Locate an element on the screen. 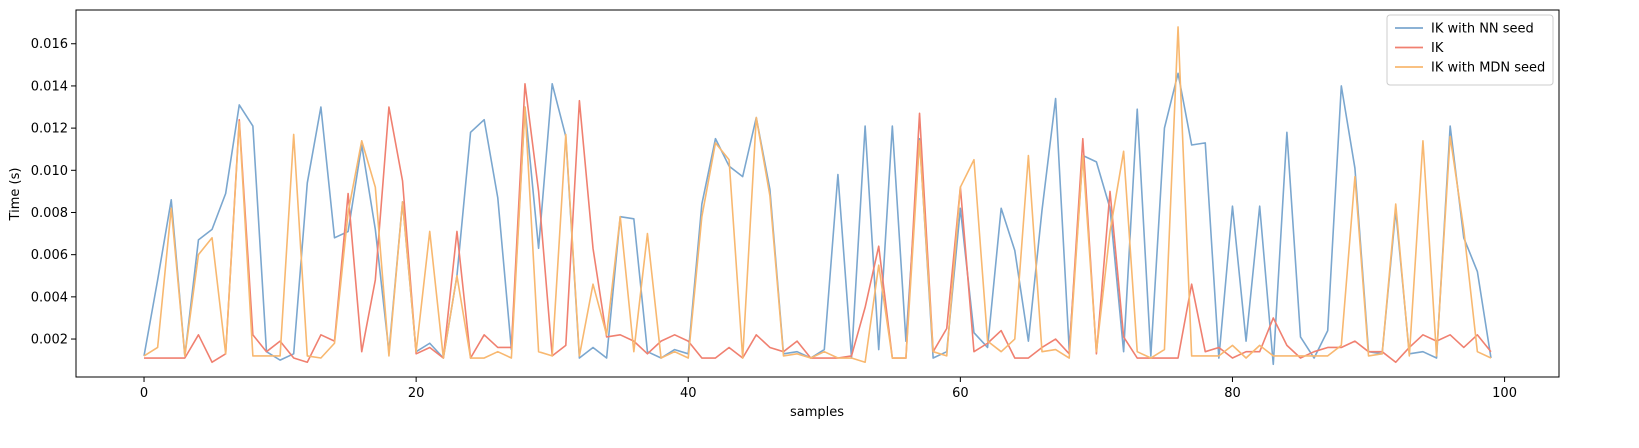 The width and height of the screenshot is (1639, 448). y-tick-label: 0.014 is located at coordinates (49, 86).